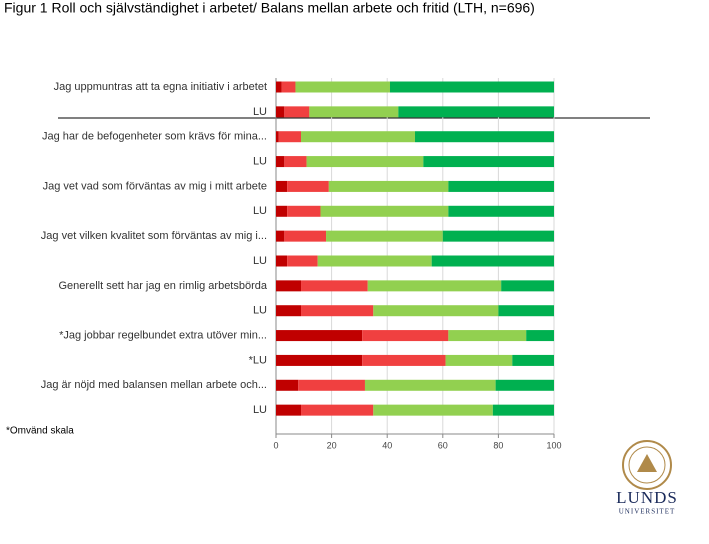 The height and width of the screenshot is (544, 709). I want to click on logo-emblem, so click(647, 463).